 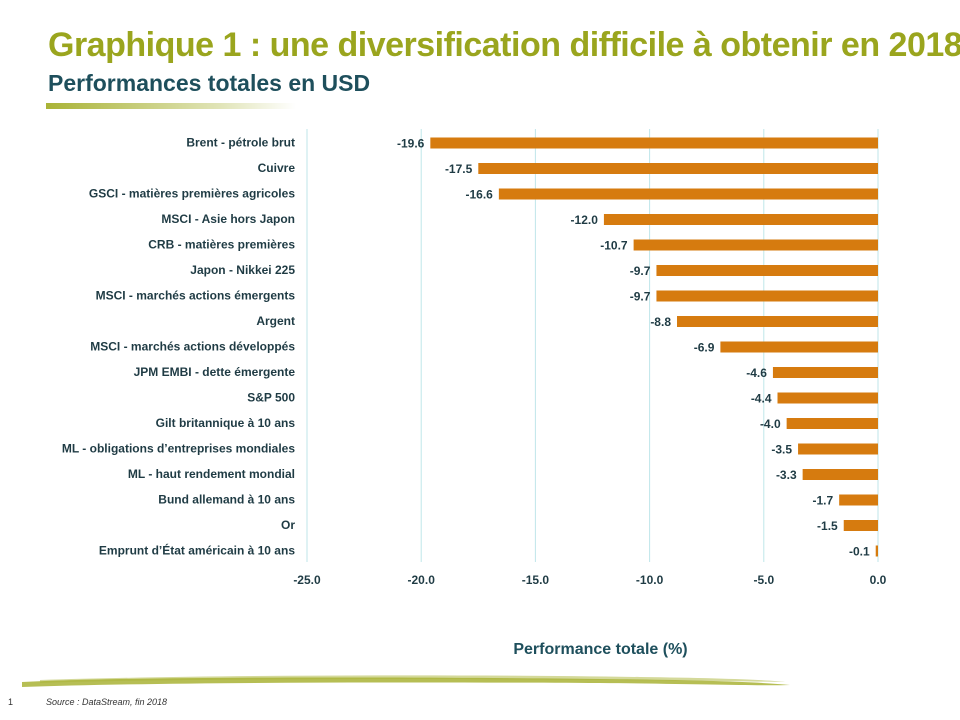 I want to click on x-axis-ticks: -25.0 -20.0 -15.0 -10.0 -5.0 0.0, so click(x=589, y=580).